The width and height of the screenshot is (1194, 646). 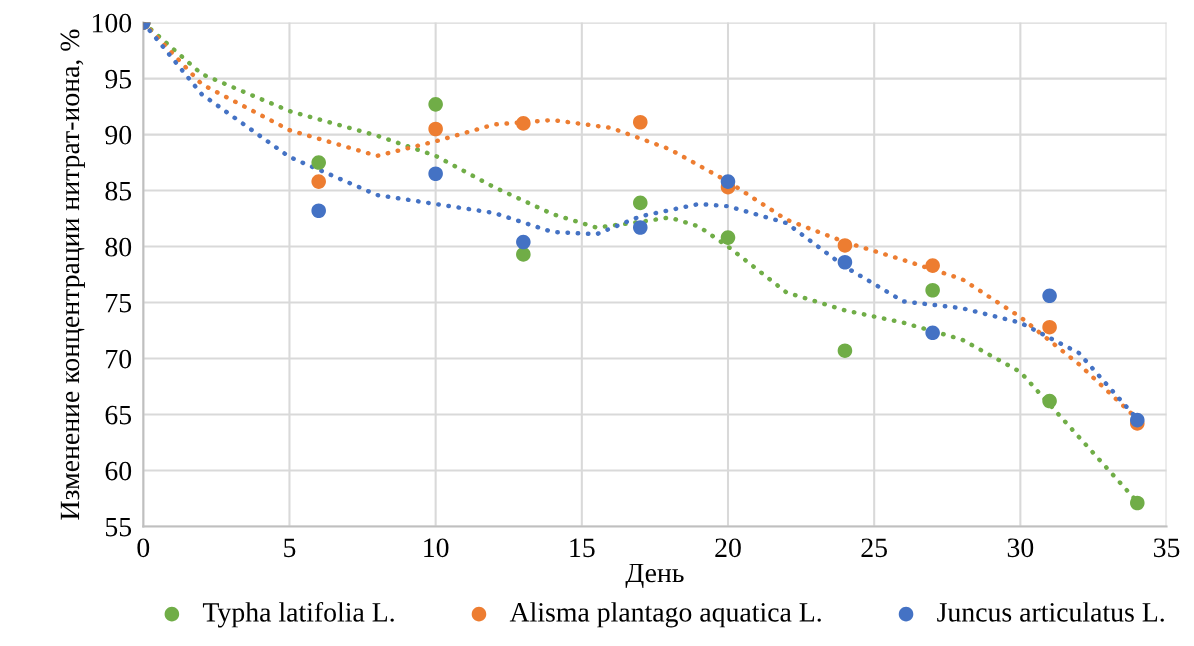 What do you see at coordinates (665, 615) in the screenshot?
I see `legend-label: Alisma plantago aquatica L.` at bounding box center [665, 615].